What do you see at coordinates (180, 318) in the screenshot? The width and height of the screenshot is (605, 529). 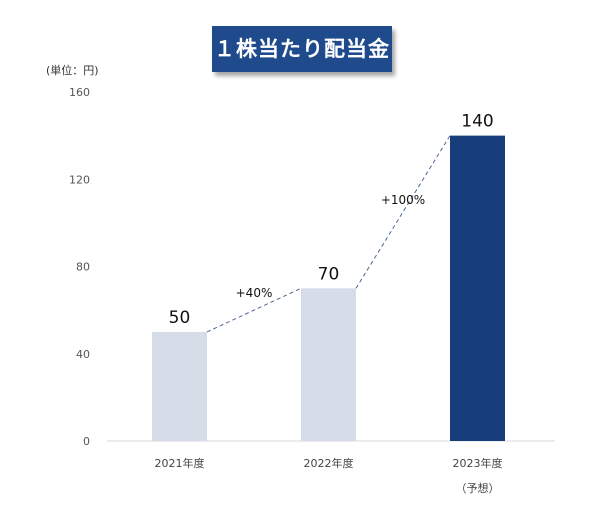 I see `data-label: 50` at bounding box center [180, 318].